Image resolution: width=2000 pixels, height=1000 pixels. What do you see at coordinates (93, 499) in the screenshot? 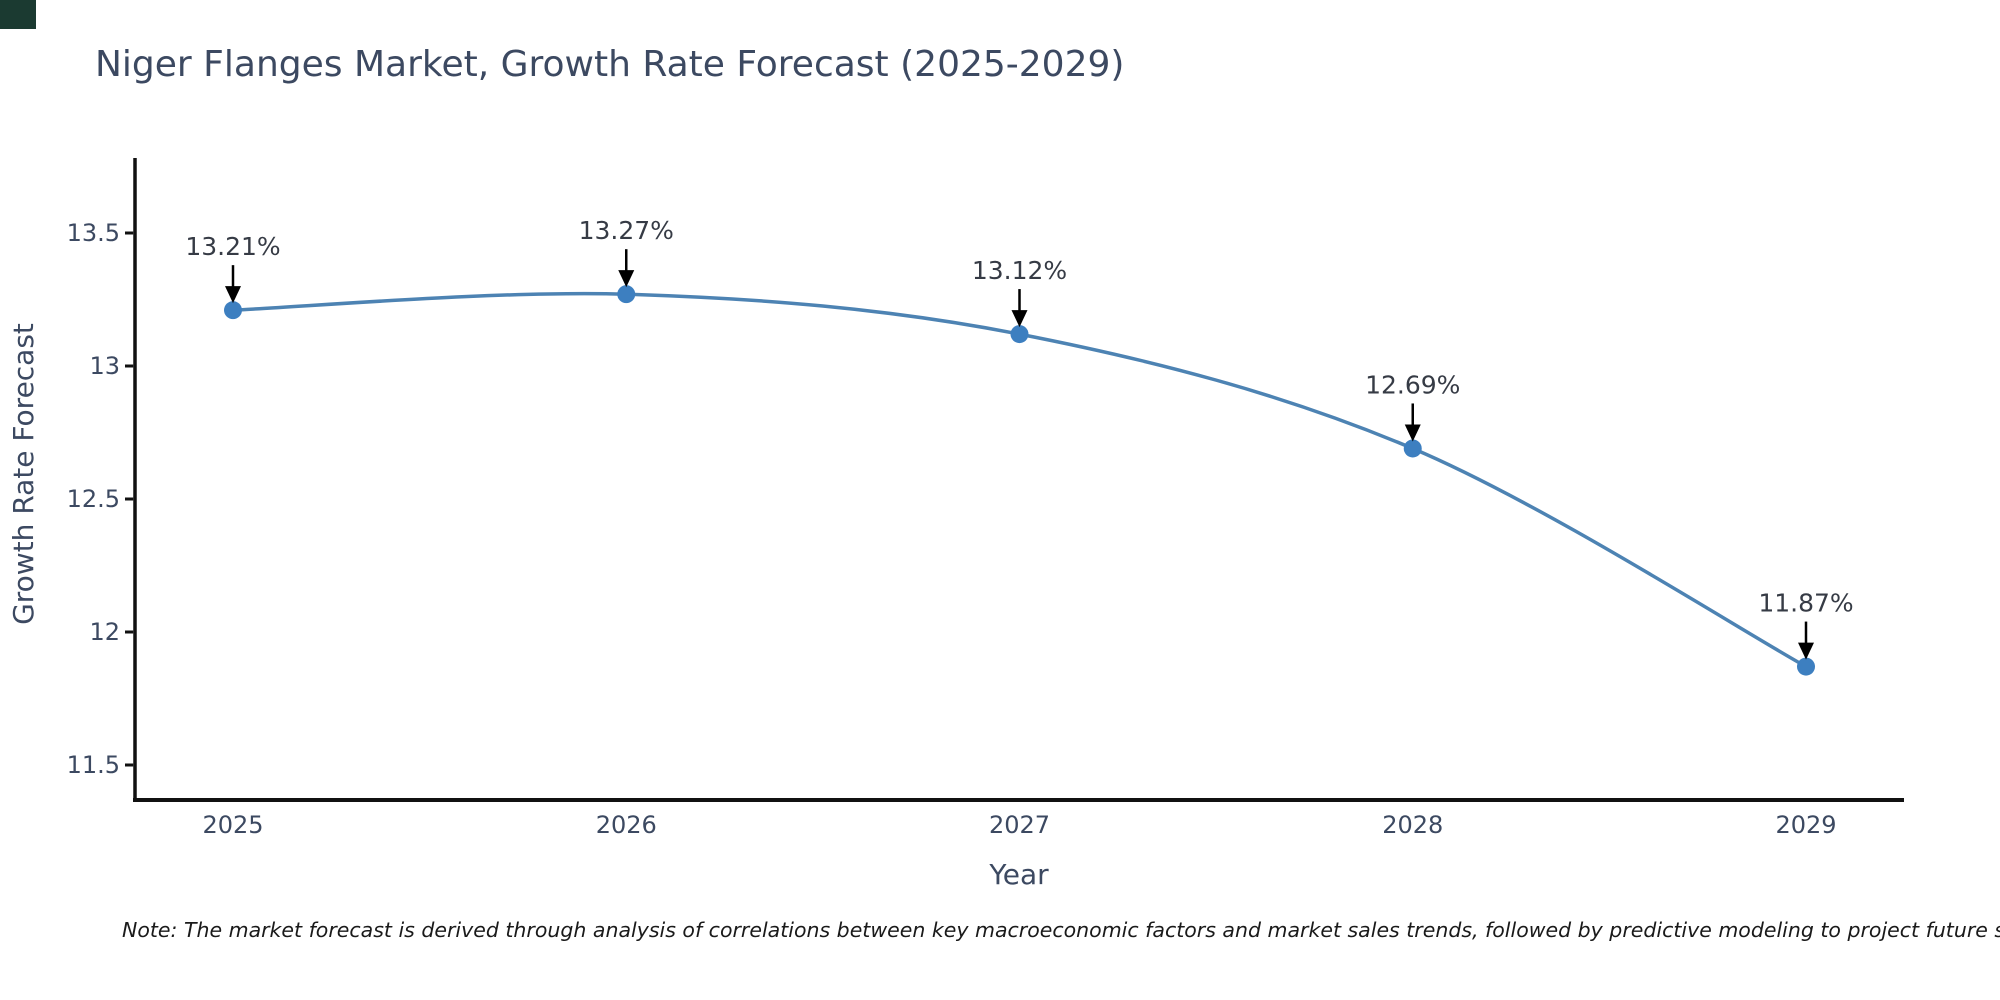
I see `y-tick-label: 12.5` at bounding box center [93, 499].